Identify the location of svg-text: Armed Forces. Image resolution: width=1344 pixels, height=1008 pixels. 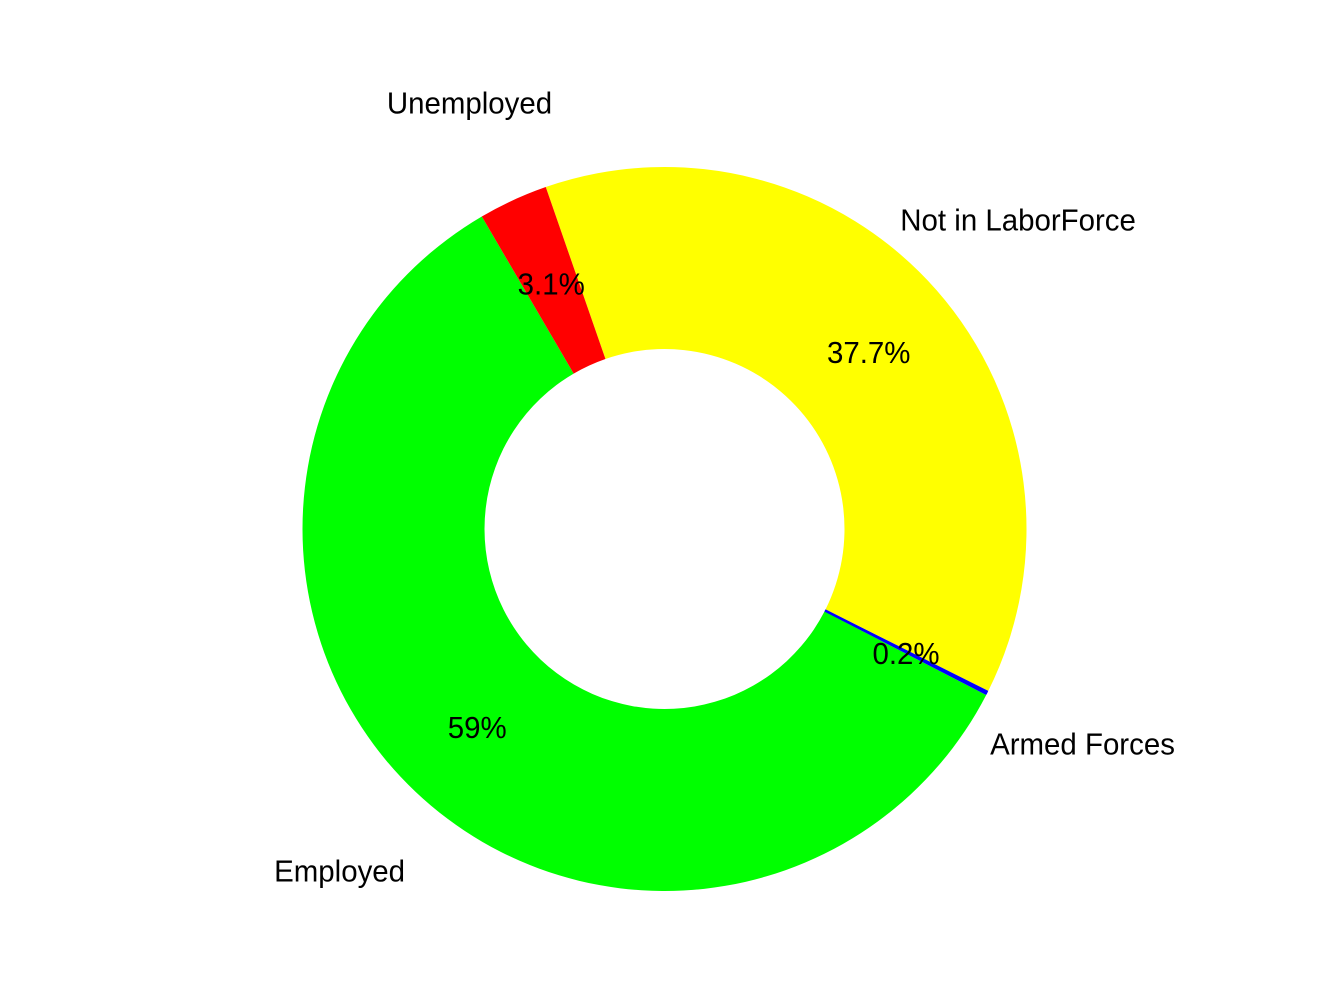
(1082, 745).